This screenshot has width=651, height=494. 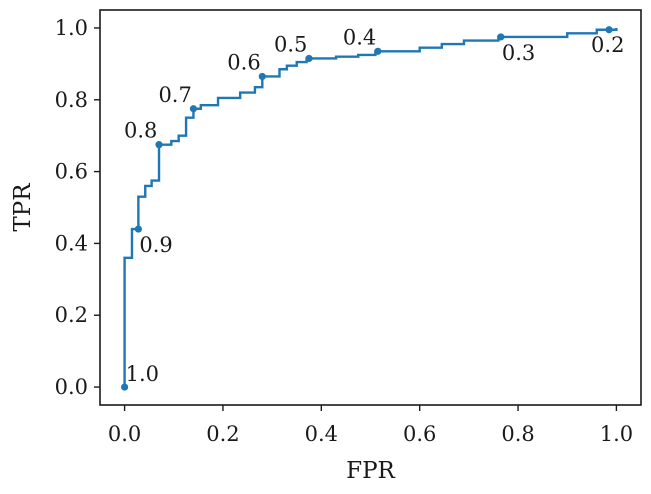 What do you see at coordinates (607, 45) in the screenshot?
I see `threshold-label: 0.2` at bounding box center [607, 45].